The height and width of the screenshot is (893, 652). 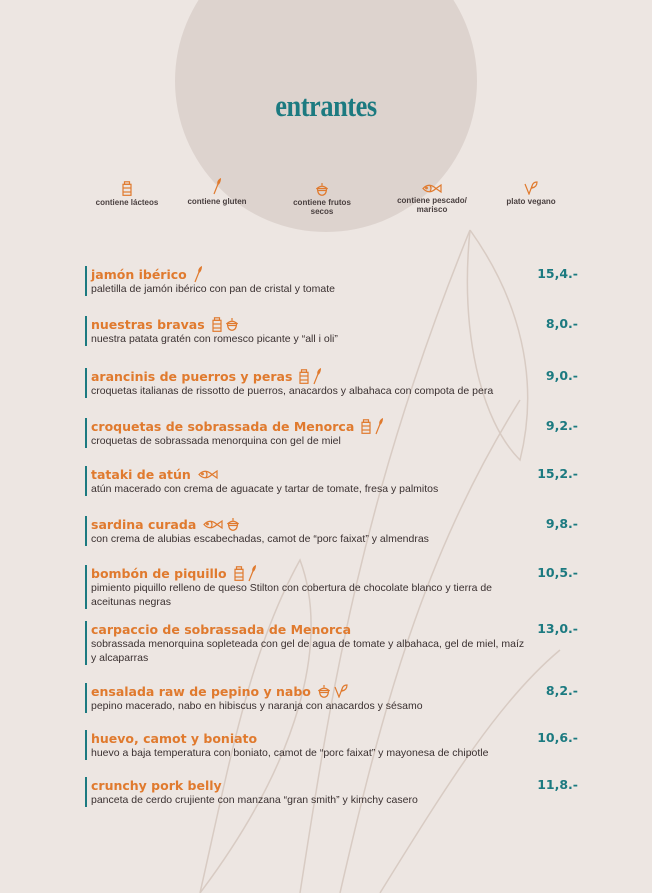 What do you see at coordinates (156, 785) in the screenshot?
I see `dish-name: crunchy pork belly` at bounding box center [156, 785].